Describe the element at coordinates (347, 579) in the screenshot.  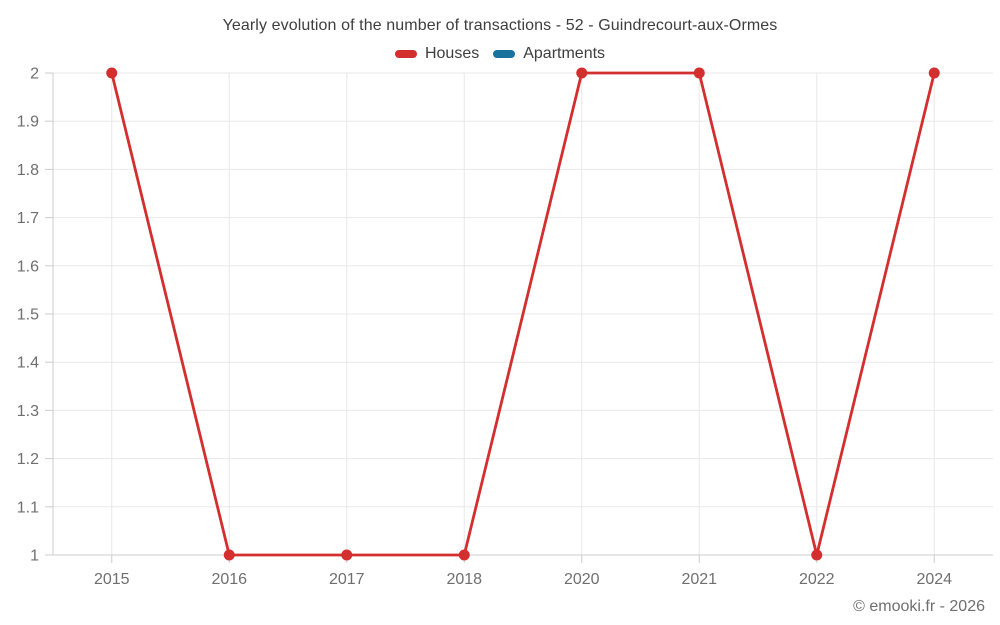
I see `x-tick-label: 2017` at that location.